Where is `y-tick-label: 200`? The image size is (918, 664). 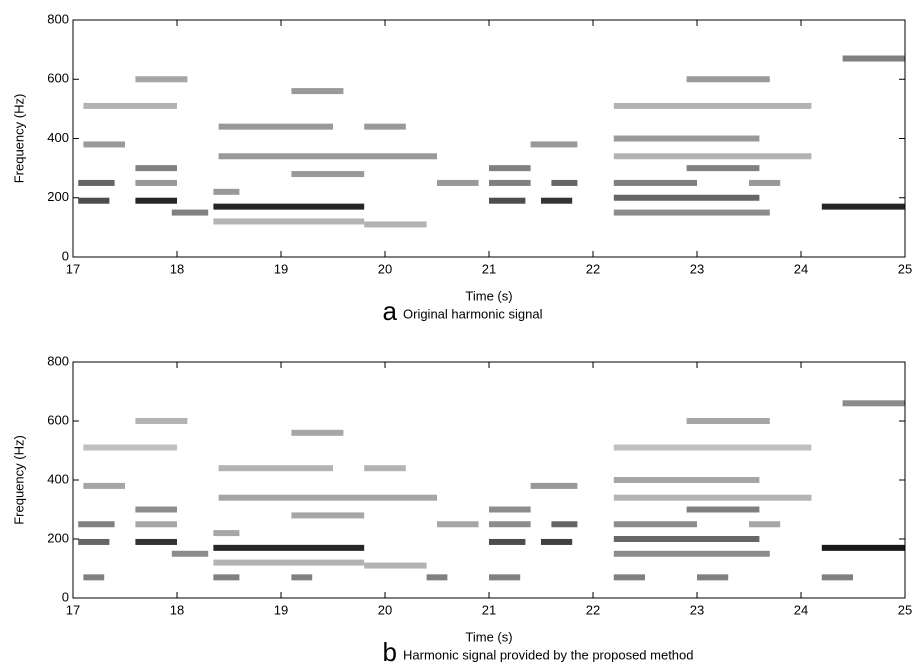 y-tick-label: 200 is located at coordinates (58, 537).